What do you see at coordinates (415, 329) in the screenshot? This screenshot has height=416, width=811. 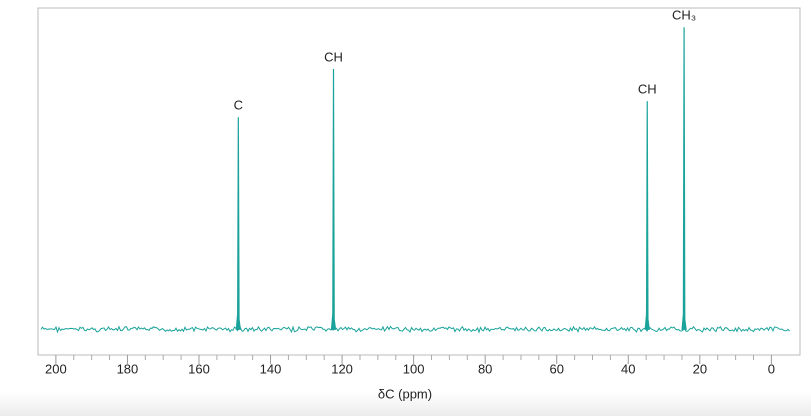 I see `baseline-noise` at bounding box center [415, 329].